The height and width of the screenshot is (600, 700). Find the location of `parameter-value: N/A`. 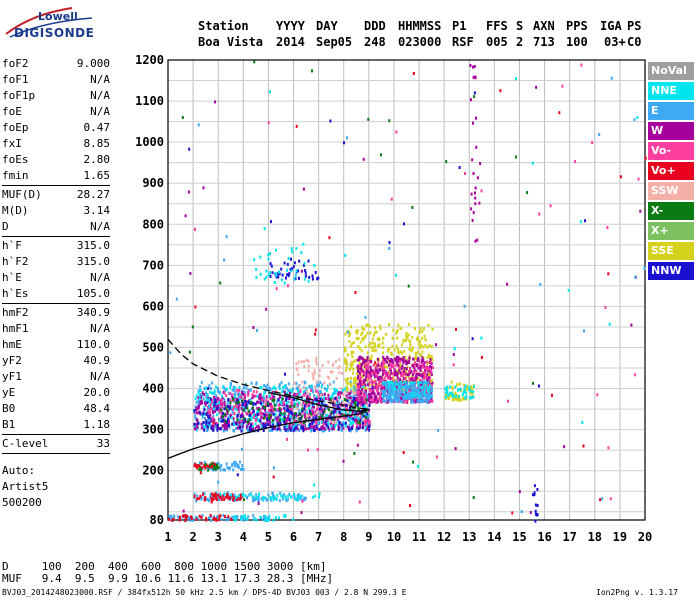

parameter-value: N/A is located at coordinates (100, 328).